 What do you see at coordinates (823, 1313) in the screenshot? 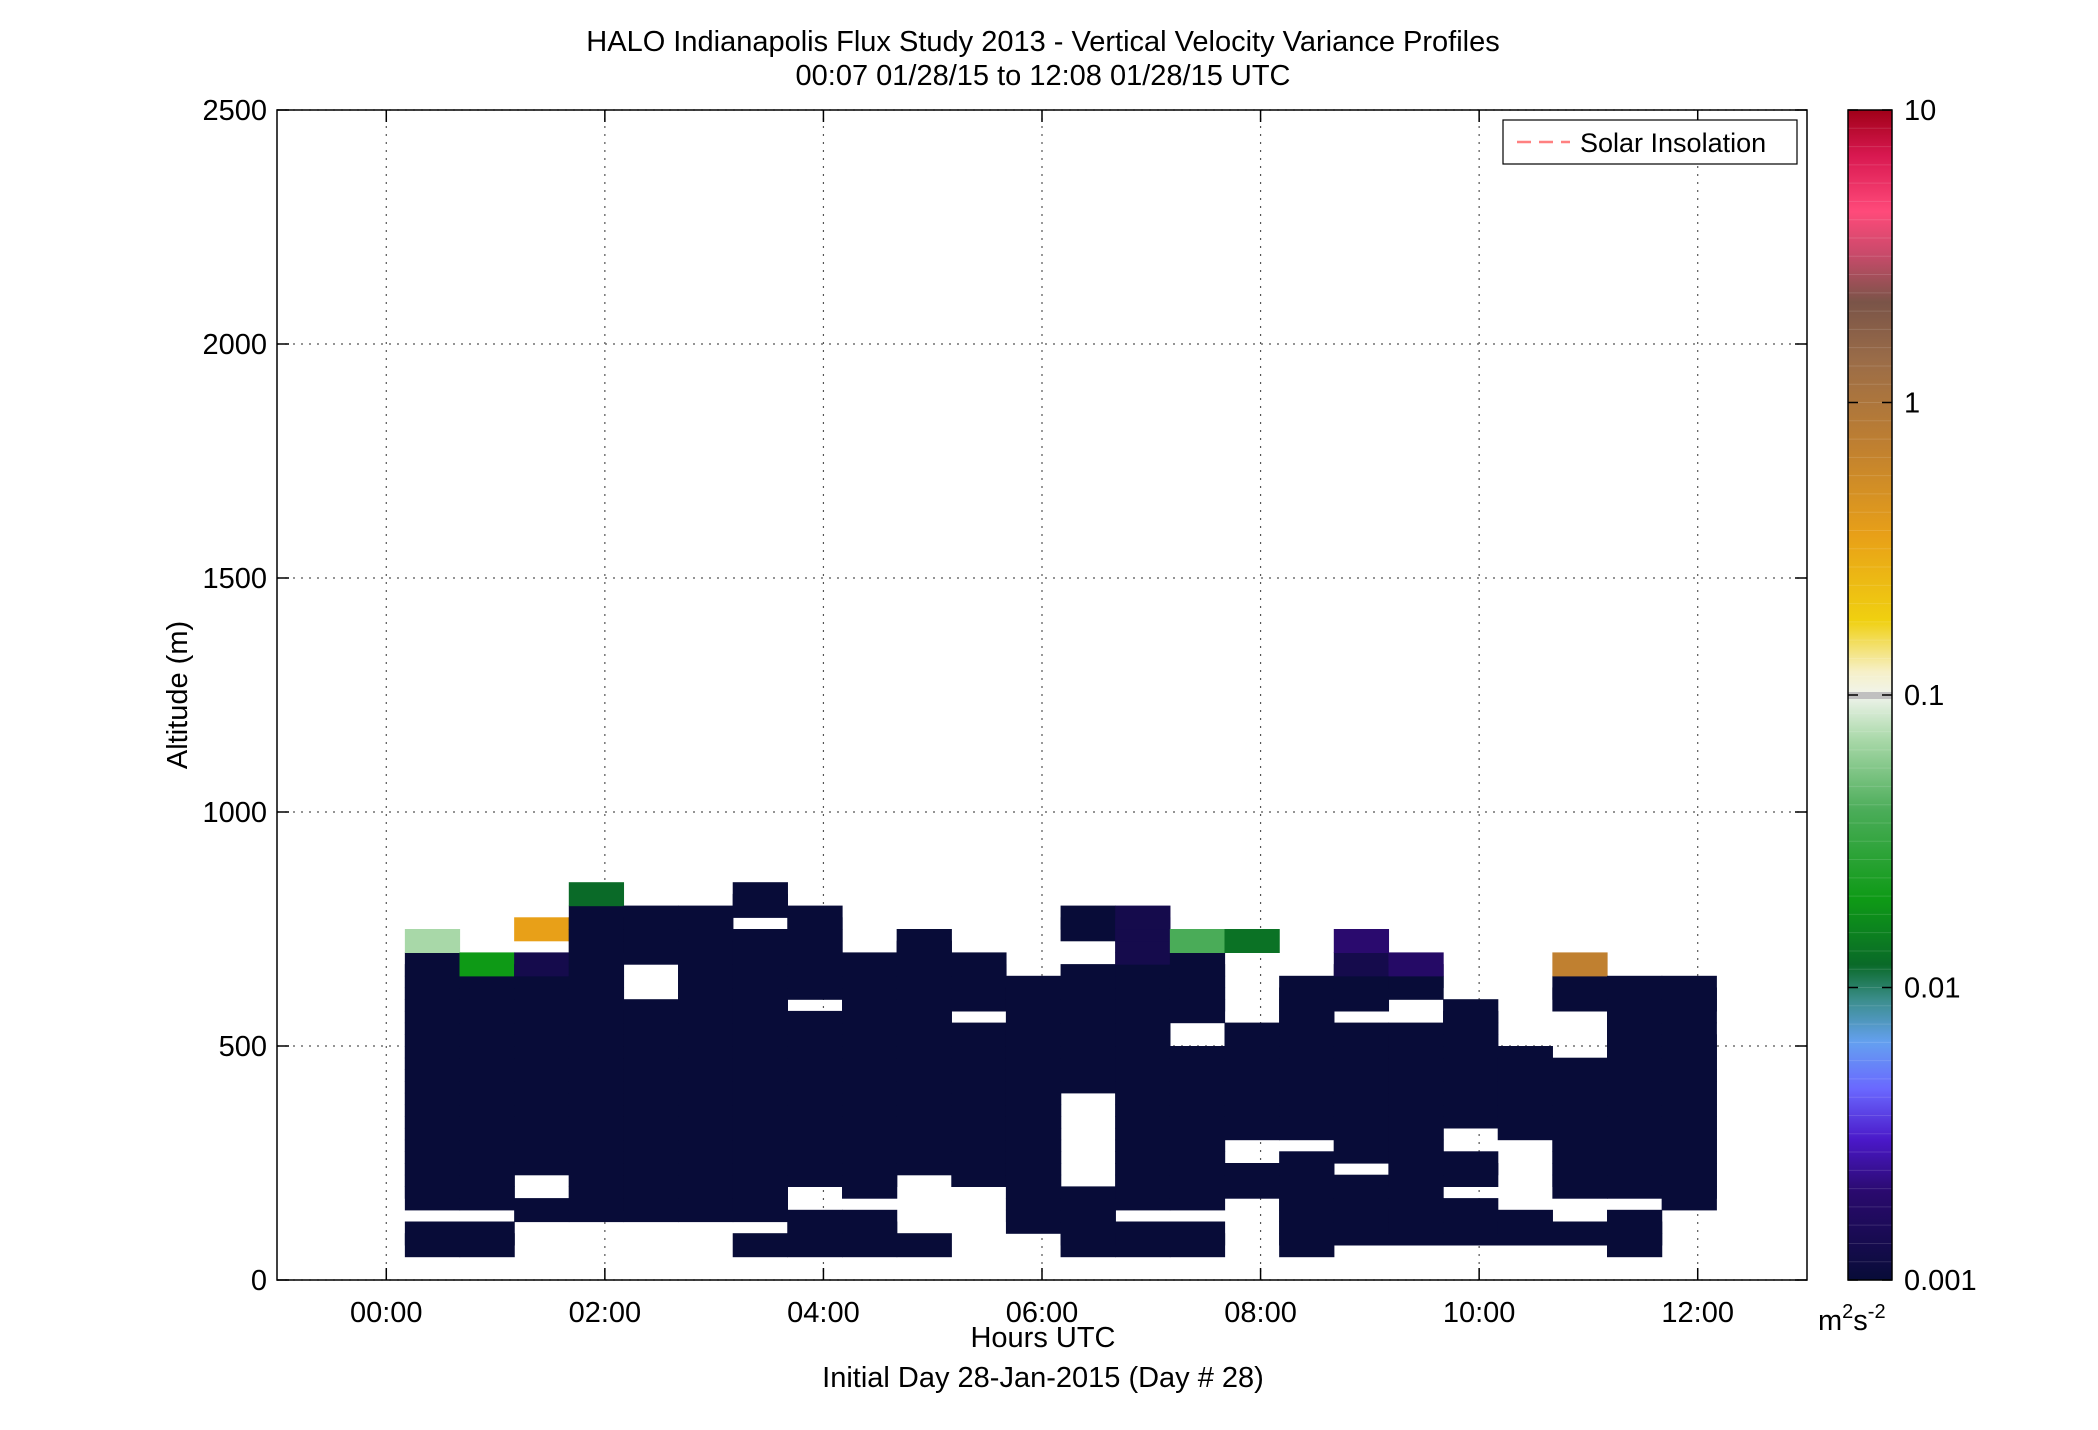
I see `x-tick-label: 04:00` at bounding box center [823, 1313].